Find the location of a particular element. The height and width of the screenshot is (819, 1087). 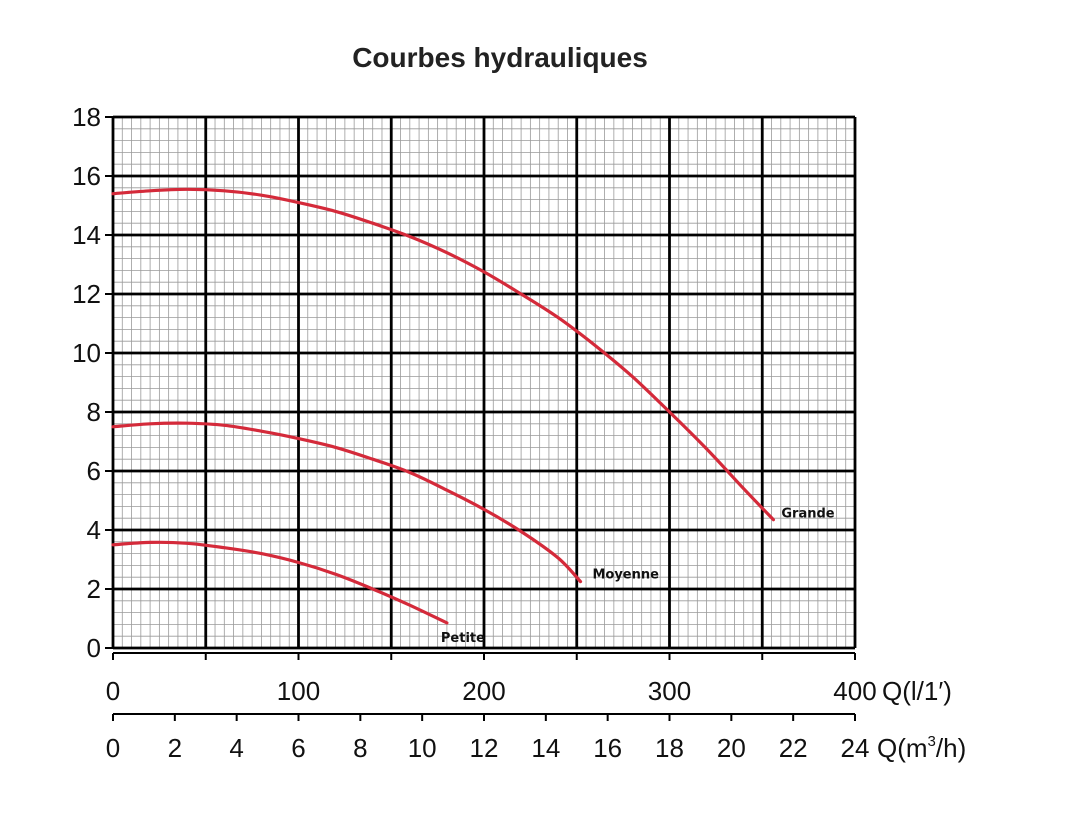

x-axis-m3h-label-main: Q(m is located at coordinates (902, 748).